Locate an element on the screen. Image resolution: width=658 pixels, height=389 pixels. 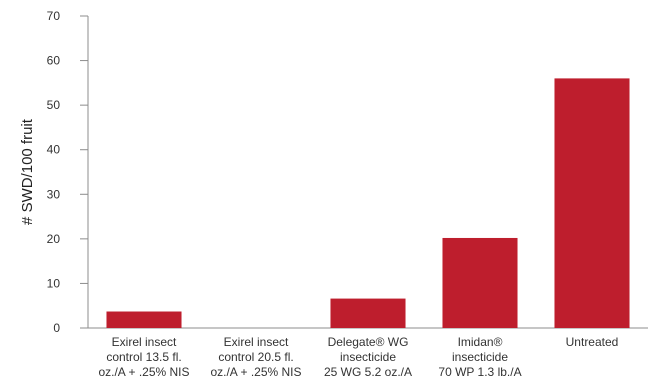
y-tick-label: 70 is located at coordinates (54, 16).